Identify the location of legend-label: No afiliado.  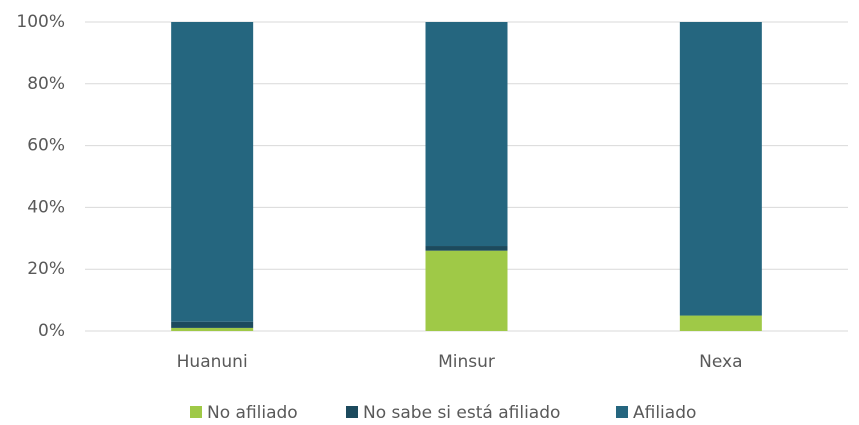
(252, 413).